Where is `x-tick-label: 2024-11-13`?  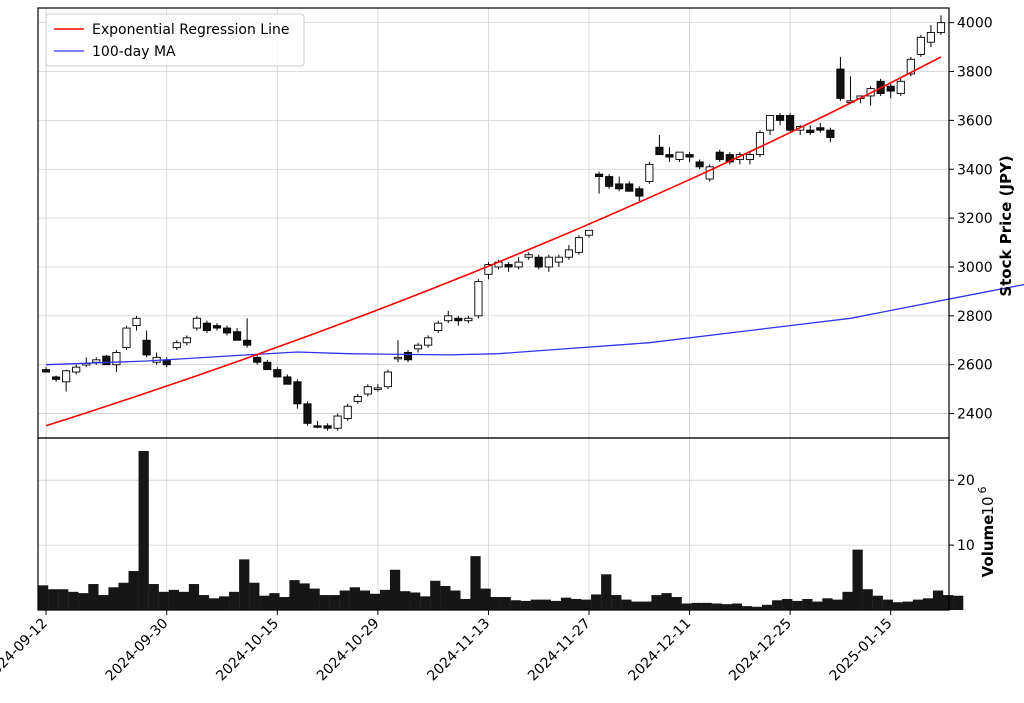 x-tick-label: 2024-11-13 is located at coordinates (458, 650).